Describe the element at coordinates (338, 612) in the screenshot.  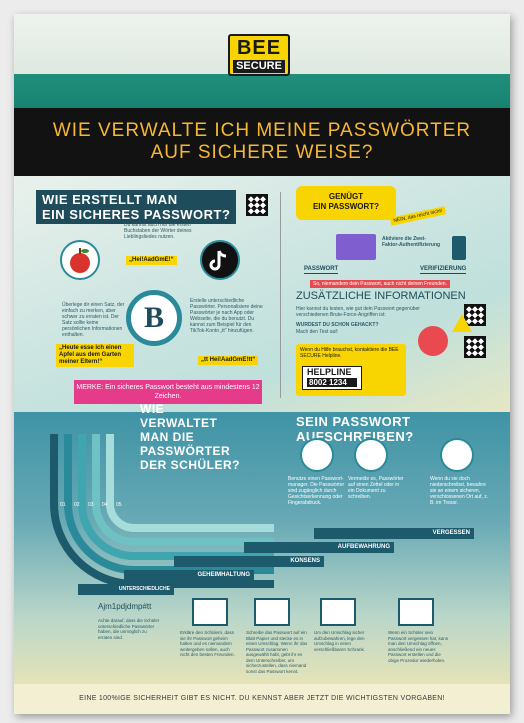
I see `cabinet-icon` at that location.